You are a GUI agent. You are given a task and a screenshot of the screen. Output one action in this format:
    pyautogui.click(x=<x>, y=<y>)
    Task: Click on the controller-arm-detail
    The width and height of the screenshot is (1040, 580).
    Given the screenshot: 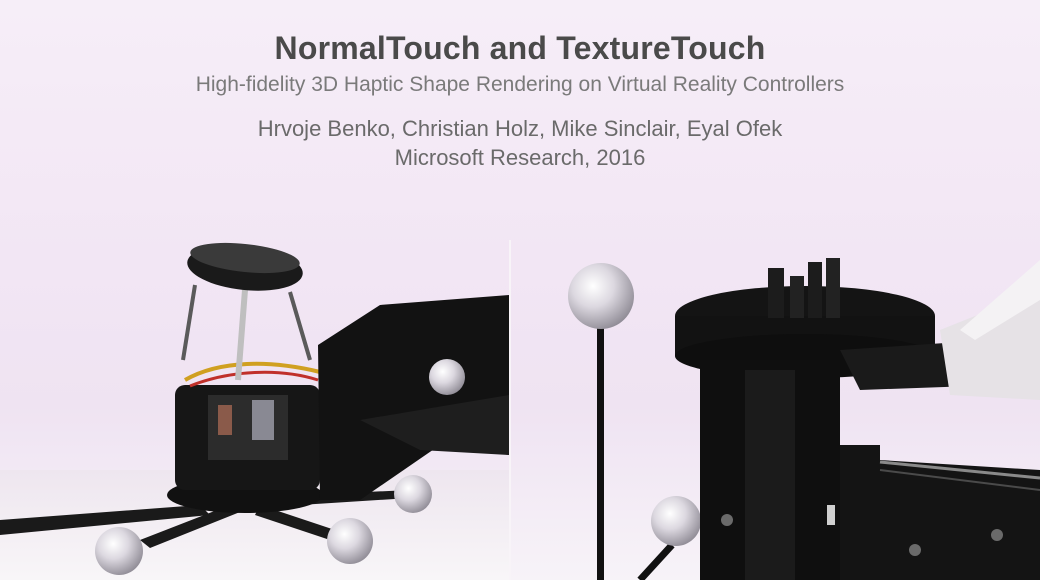 What is the action you would take?
    pyautogui.click(x=434, y=425)
    